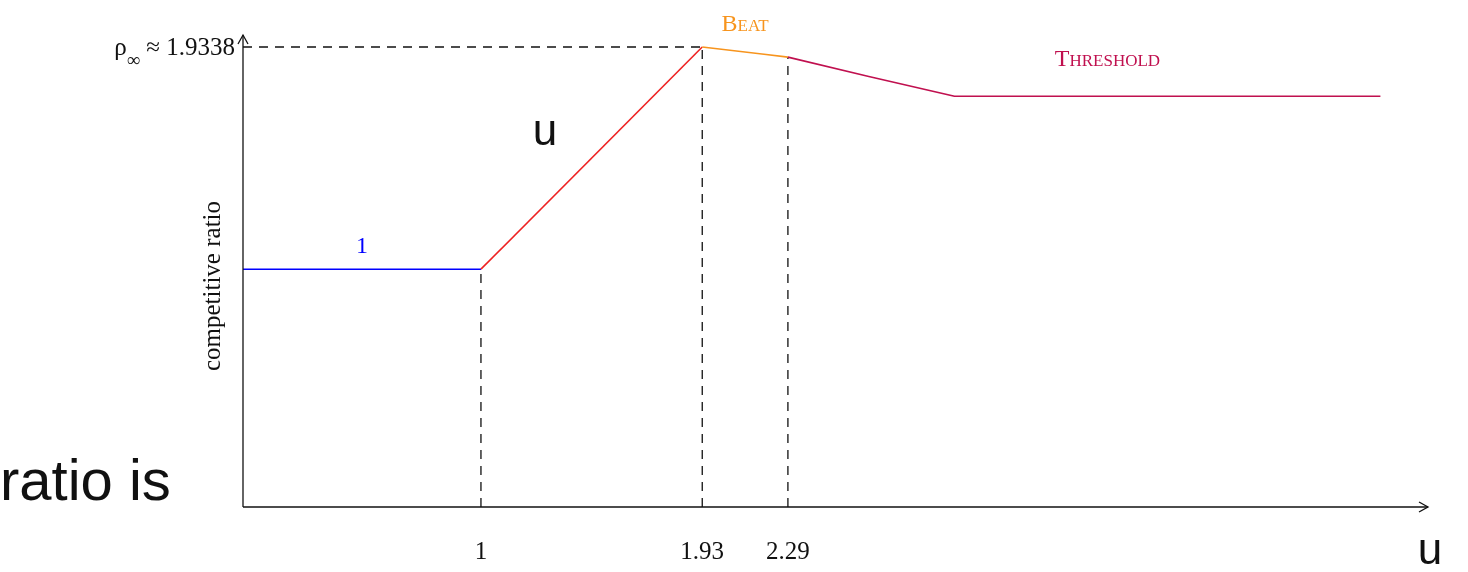 This screenshot has height=572, width=1468. I want to click on x-tick-label: 1.93, so click(702, 550).